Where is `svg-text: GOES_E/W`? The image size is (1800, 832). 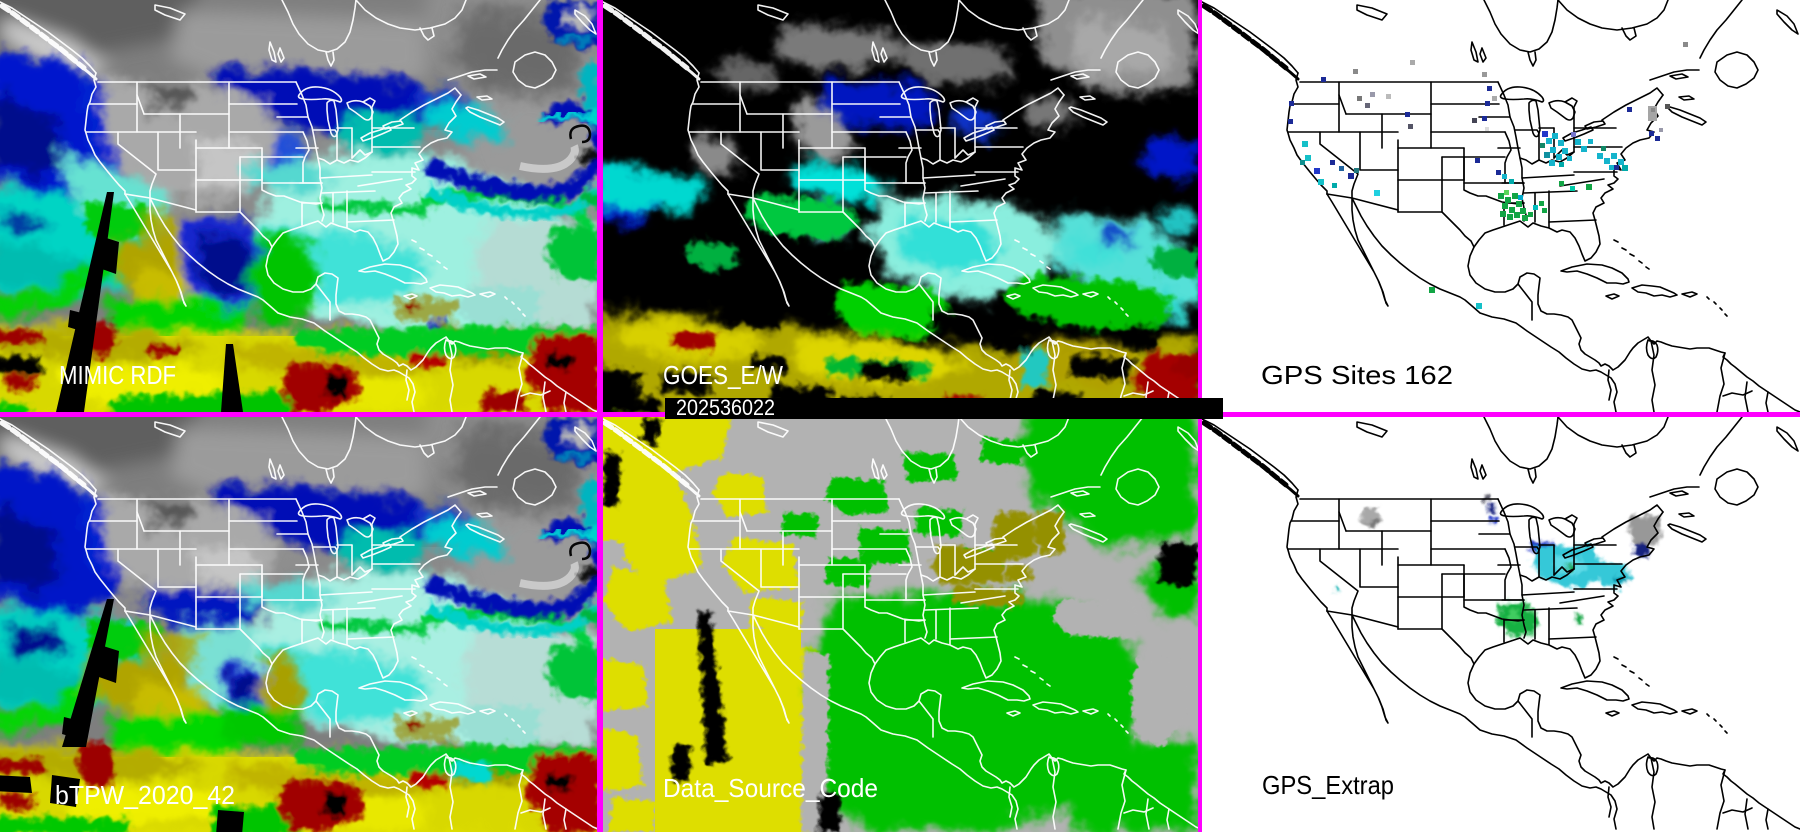
svg-text: GOES_E/W is located at coordinates (723, 375).